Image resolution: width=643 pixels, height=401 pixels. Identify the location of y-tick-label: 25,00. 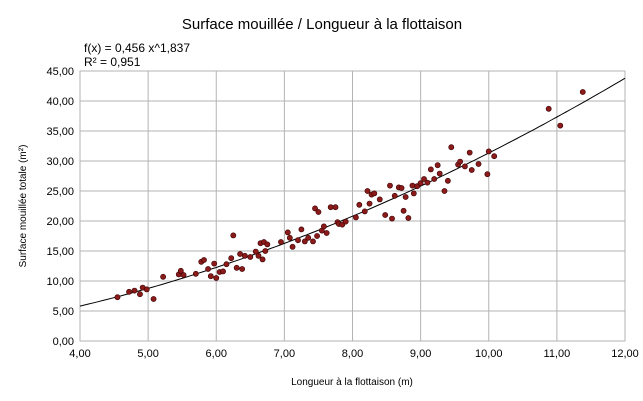
(60, 192).